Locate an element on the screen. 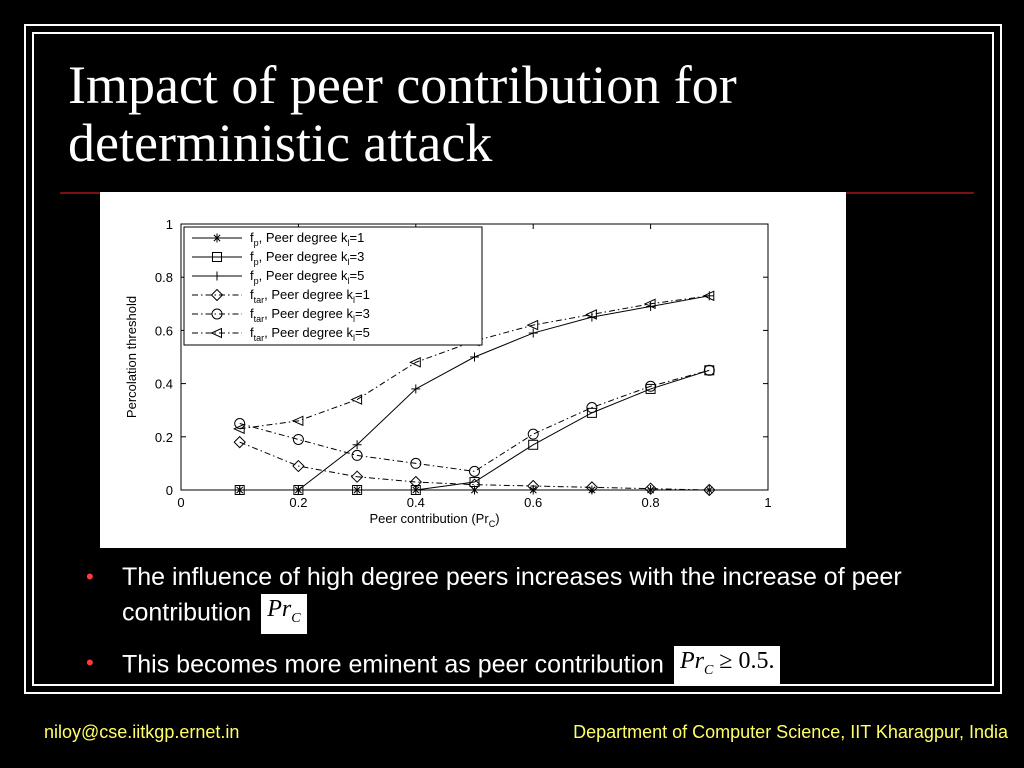 The height and width of the screenshot is (768, 1024). y-tick-label: 0 is located at coordinates (169, 490).